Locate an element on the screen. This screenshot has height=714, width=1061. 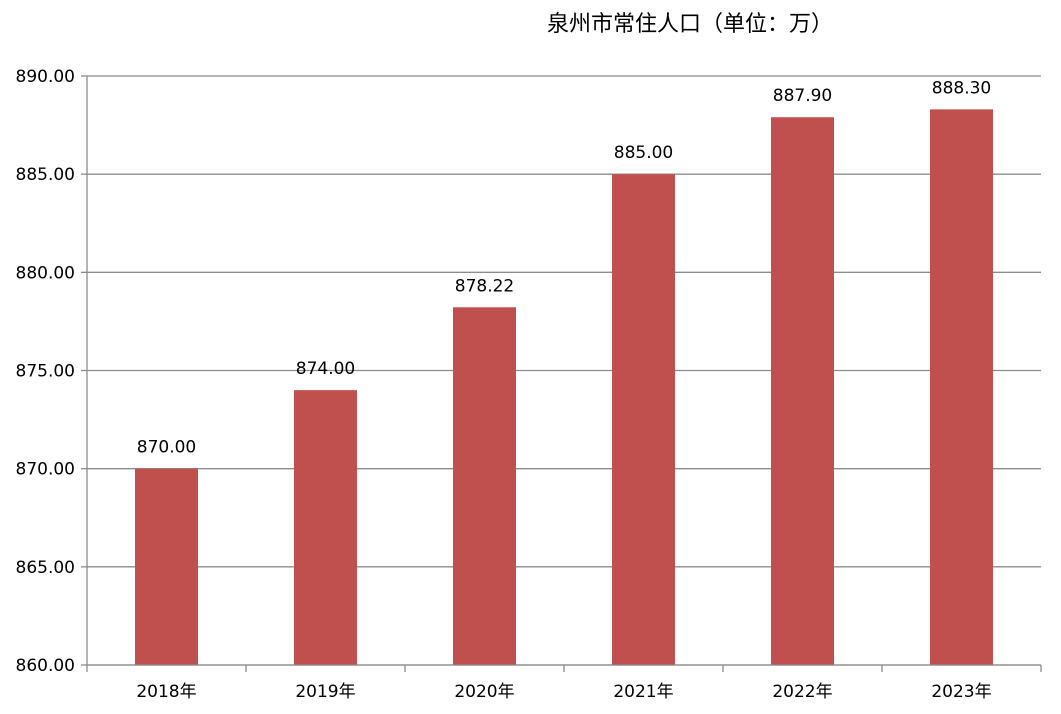
y-tick-label: 885.00 is located at coordinates (45, 175).